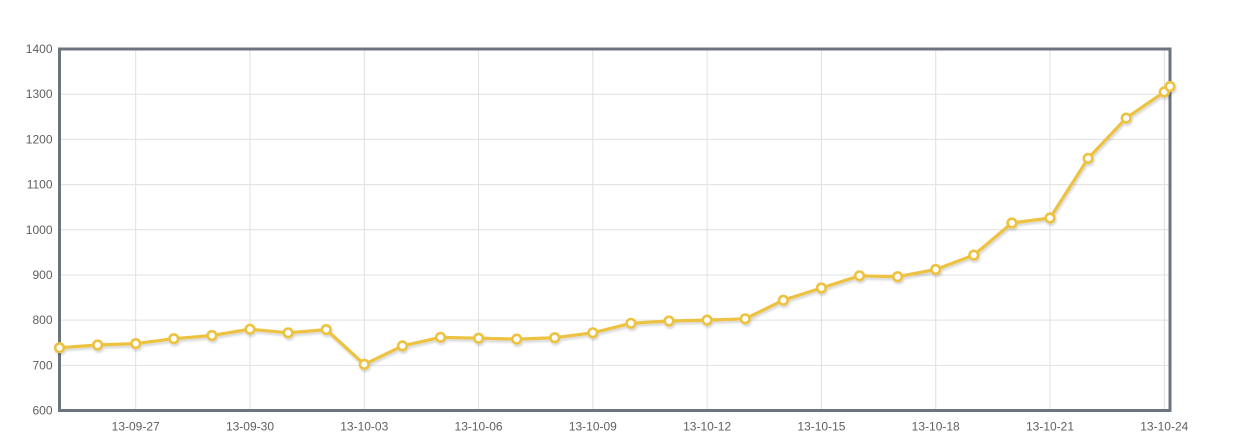 The height and width of the screenshot is (441, 1237). Describe the element at coordinates (479, 427) in the screenshot. I see `x-tick-label: 13-10-06` at that location.